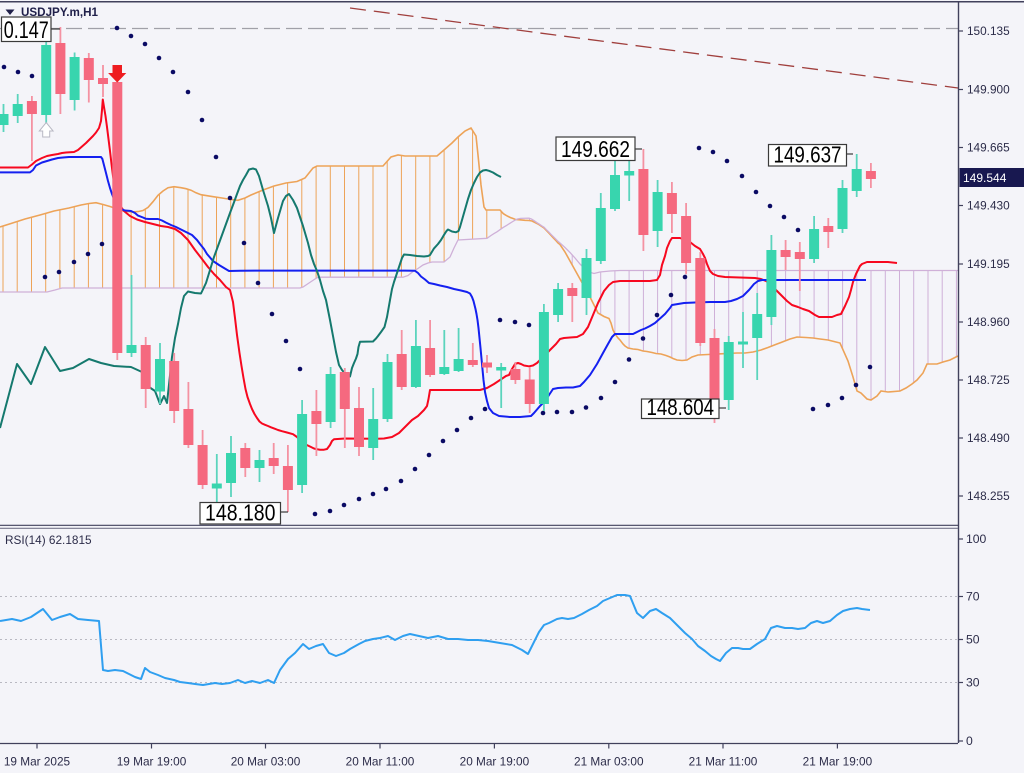  Describe the element at coordinates (969, 741) in the screenshot. I see `svg-text: 0` at that location.